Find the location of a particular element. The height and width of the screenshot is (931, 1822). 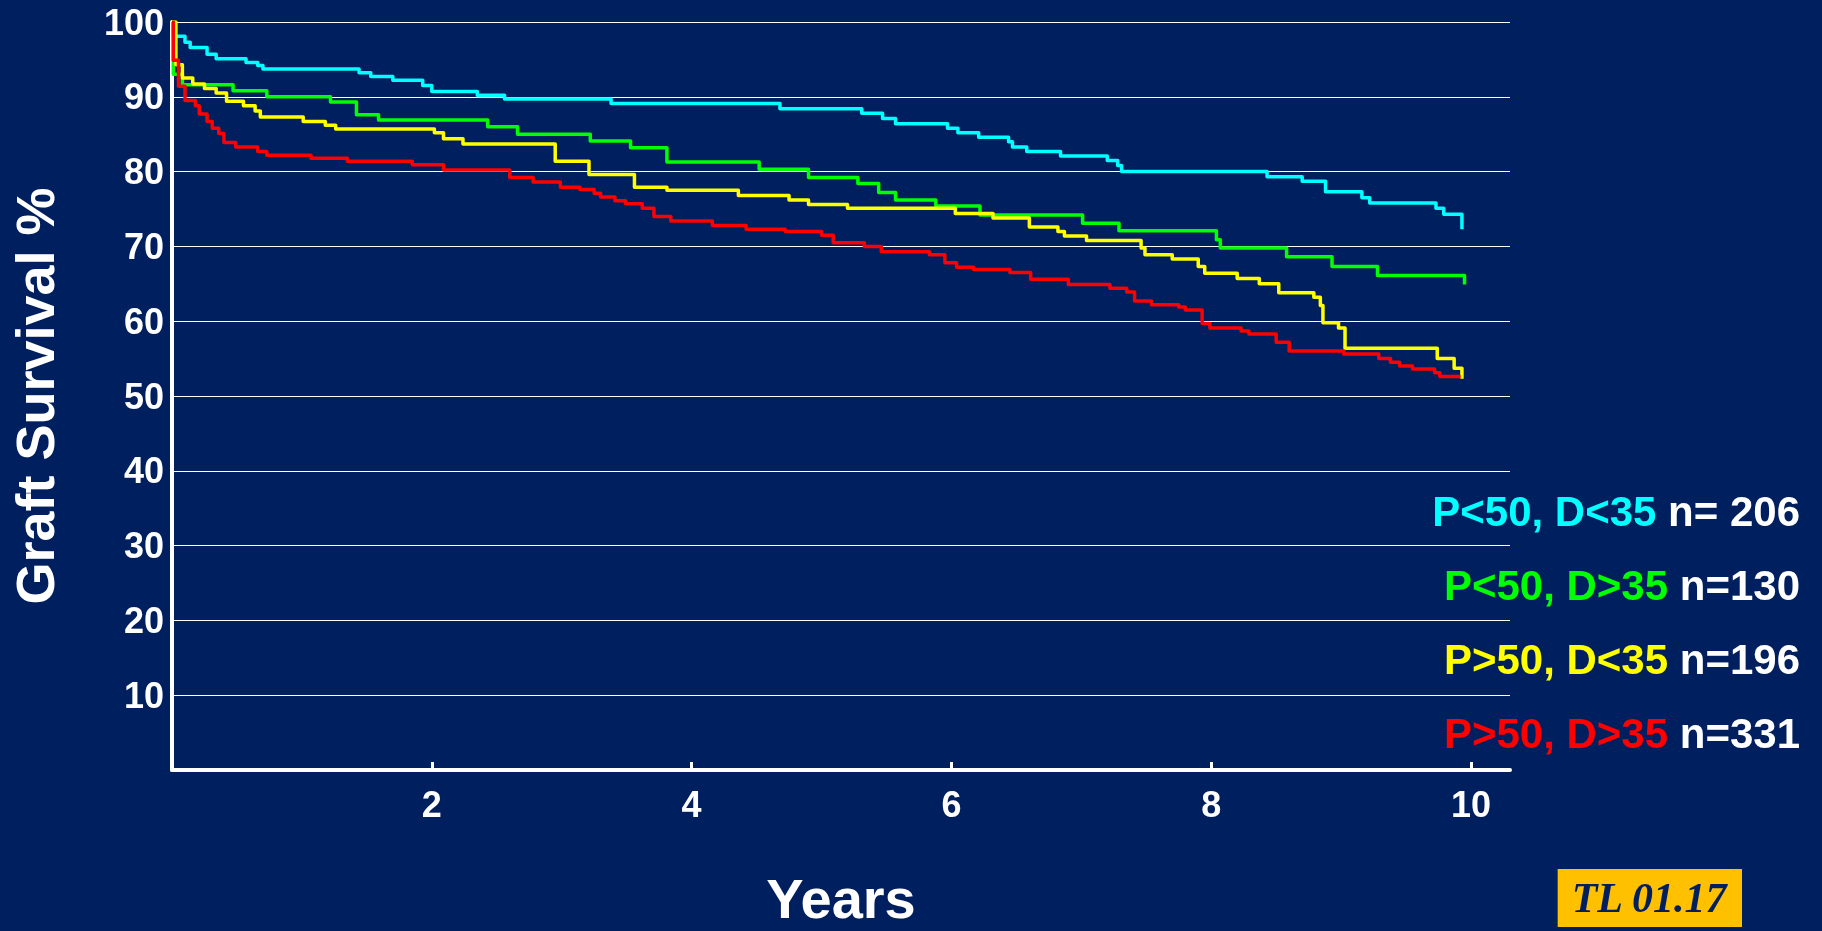

text: n= 206 is located at coordinates (1734, 511).